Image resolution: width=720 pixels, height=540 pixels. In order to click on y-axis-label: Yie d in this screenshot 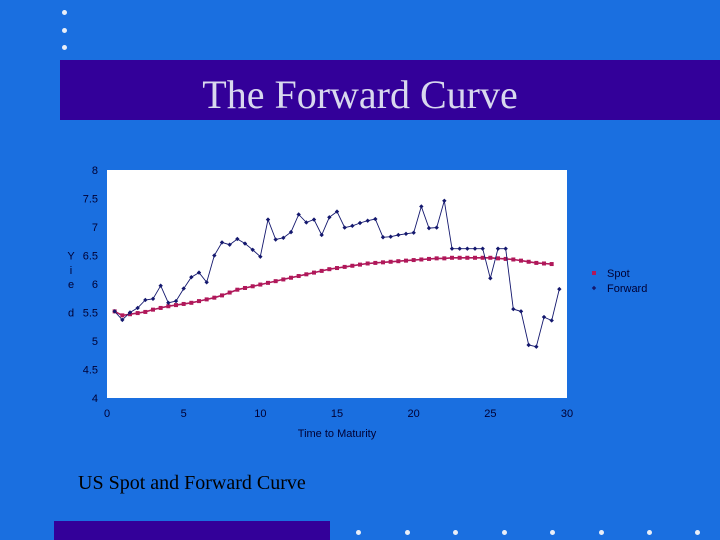, I will do `click(71, 285)`.